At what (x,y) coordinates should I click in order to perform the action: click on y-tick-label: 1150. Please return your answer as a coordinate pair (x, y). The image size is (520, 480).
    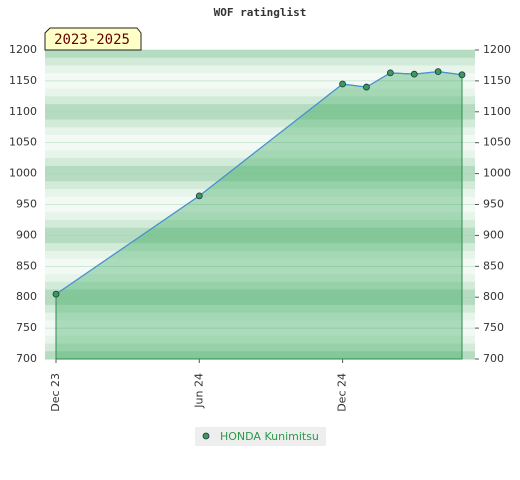
    Looking at the image, I should click on (23, 80).